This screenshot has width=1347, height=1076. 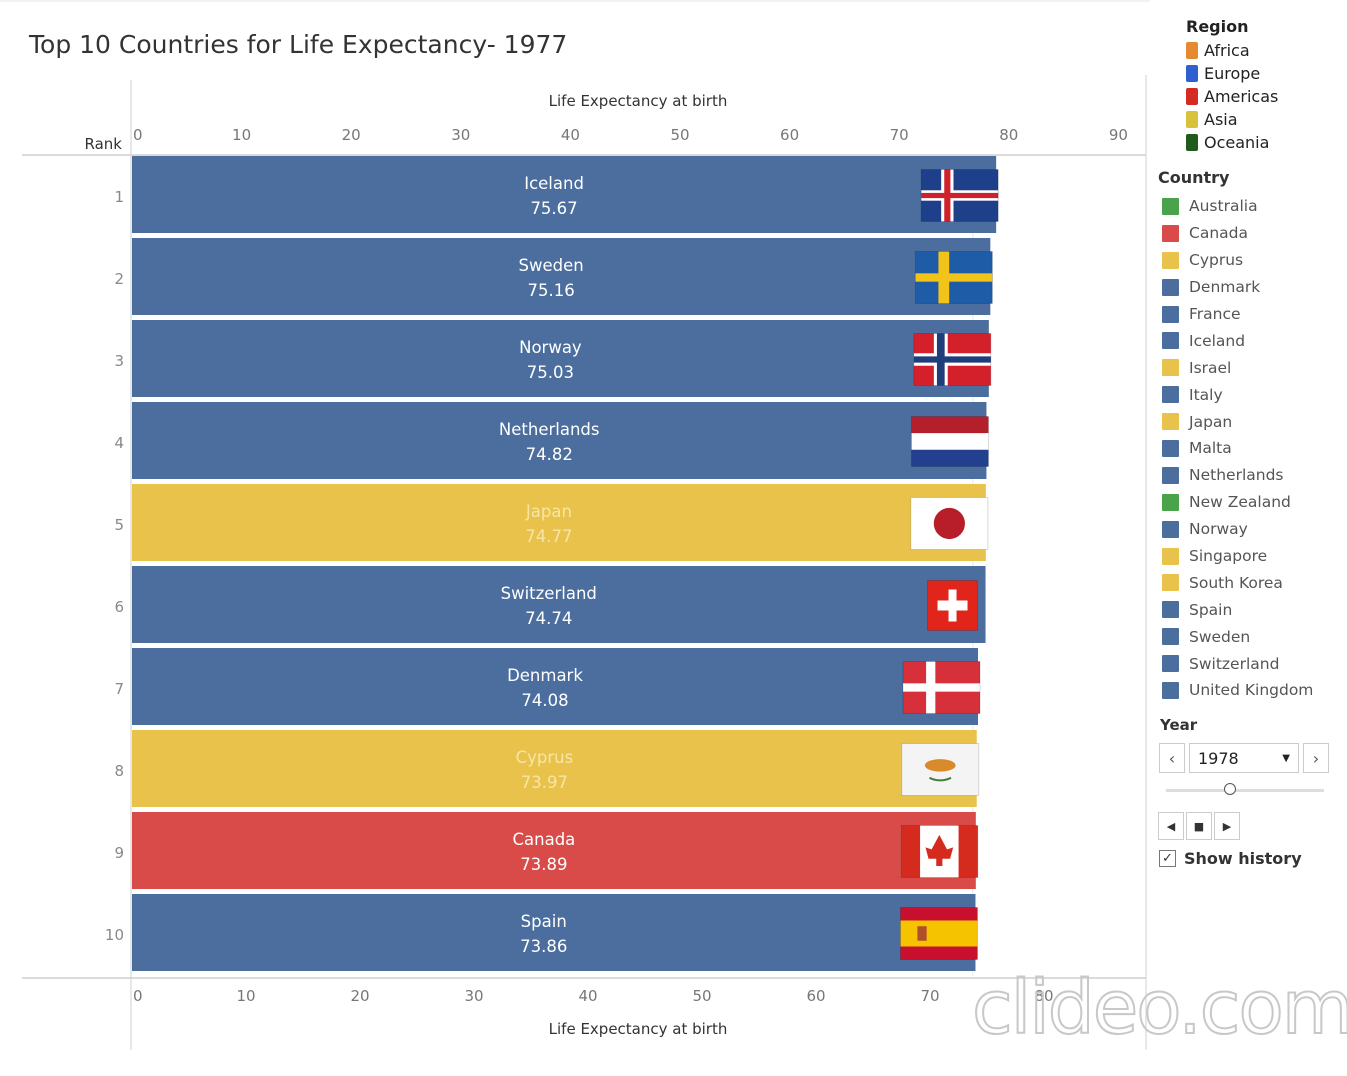 I want to click on country-legend-item: Australia, so click(x=1235, y=206).